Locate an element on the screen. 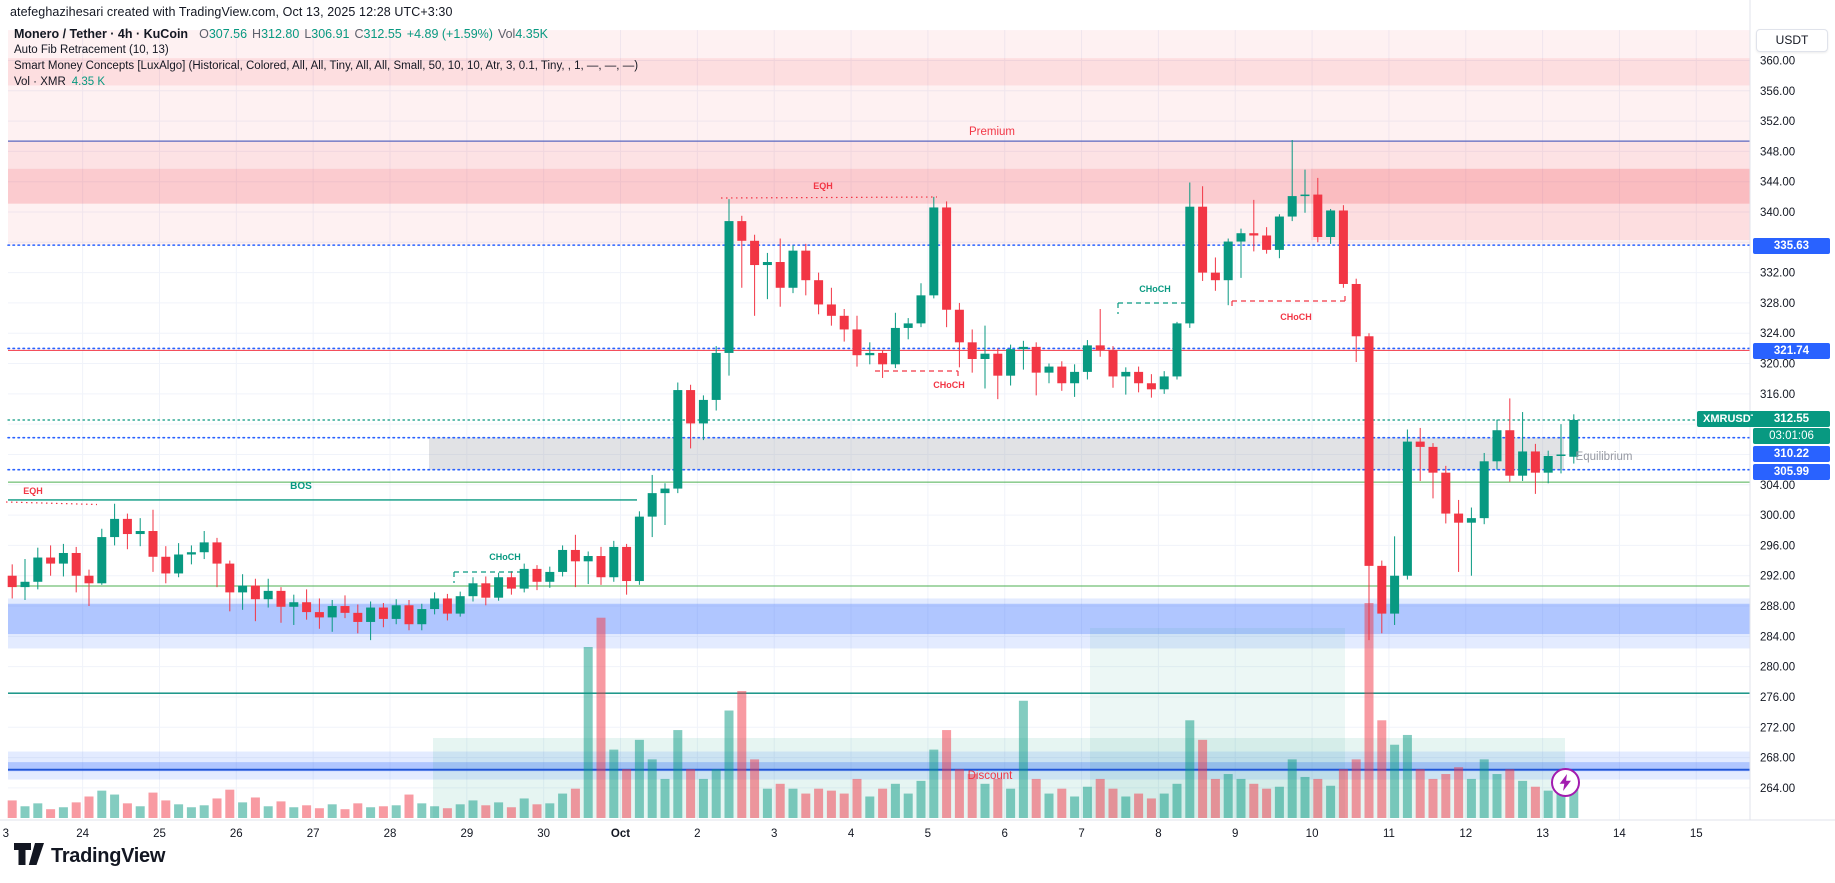 This screenshot has height=883, width=1835. svg-text: 15 is located at coordinates (1696, 834).